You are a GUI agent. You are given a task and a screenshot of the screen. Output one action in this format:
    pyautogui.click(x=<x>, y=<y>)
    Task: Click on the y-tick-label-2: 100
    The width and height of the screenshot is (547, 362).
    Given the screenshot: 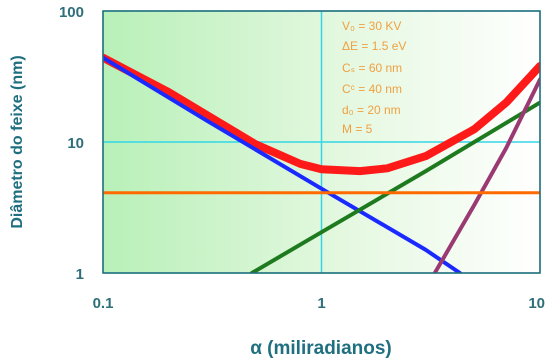 What is the action you would take?
    pyautogui.click(x=71, y=12)
    